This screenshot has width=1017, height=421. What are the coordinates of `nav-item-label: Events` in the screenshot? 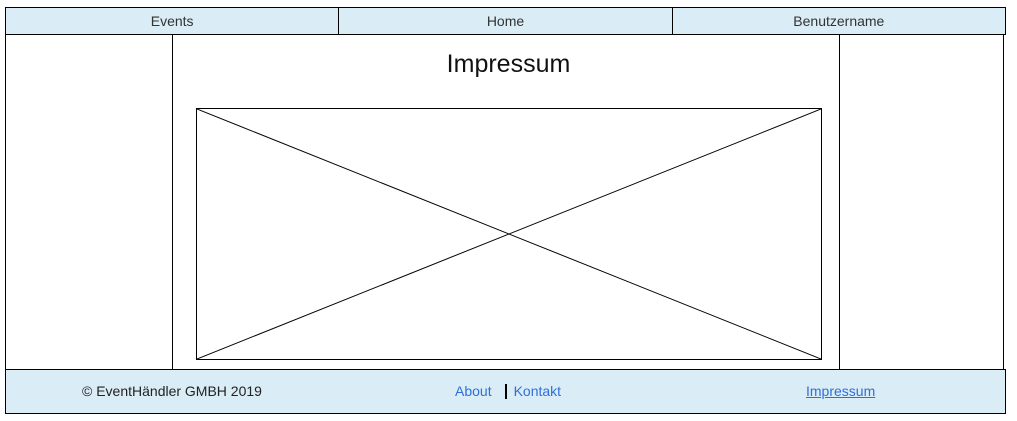 It's located at (172, 21).